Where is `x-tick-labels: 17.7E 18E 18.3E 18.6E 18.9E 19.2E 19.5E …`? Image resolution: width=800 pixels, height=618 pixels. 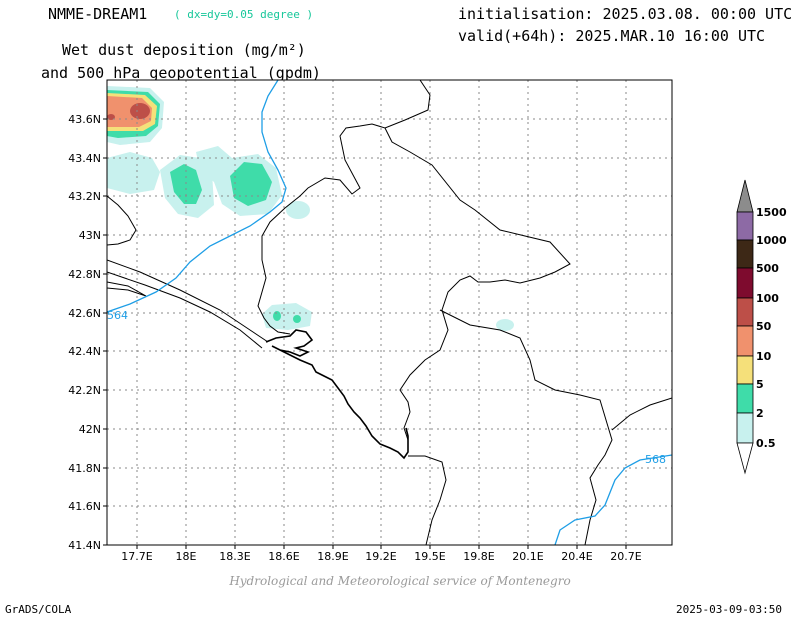
x-tick-labels: 17.7E 18E 18.3E 18.6E 18.9E 19.2E 19.5E … is located at coordinates (381, 556).